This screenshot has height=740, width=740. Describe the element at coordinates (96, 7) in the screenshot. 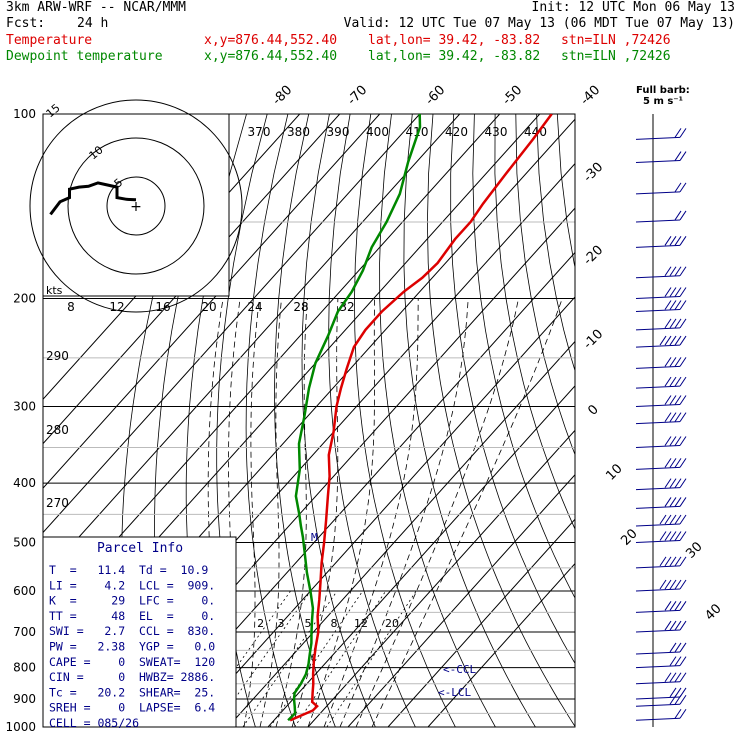

I see `model-title: 3km ARW-WRF -- NCAR/MMM` at that location.